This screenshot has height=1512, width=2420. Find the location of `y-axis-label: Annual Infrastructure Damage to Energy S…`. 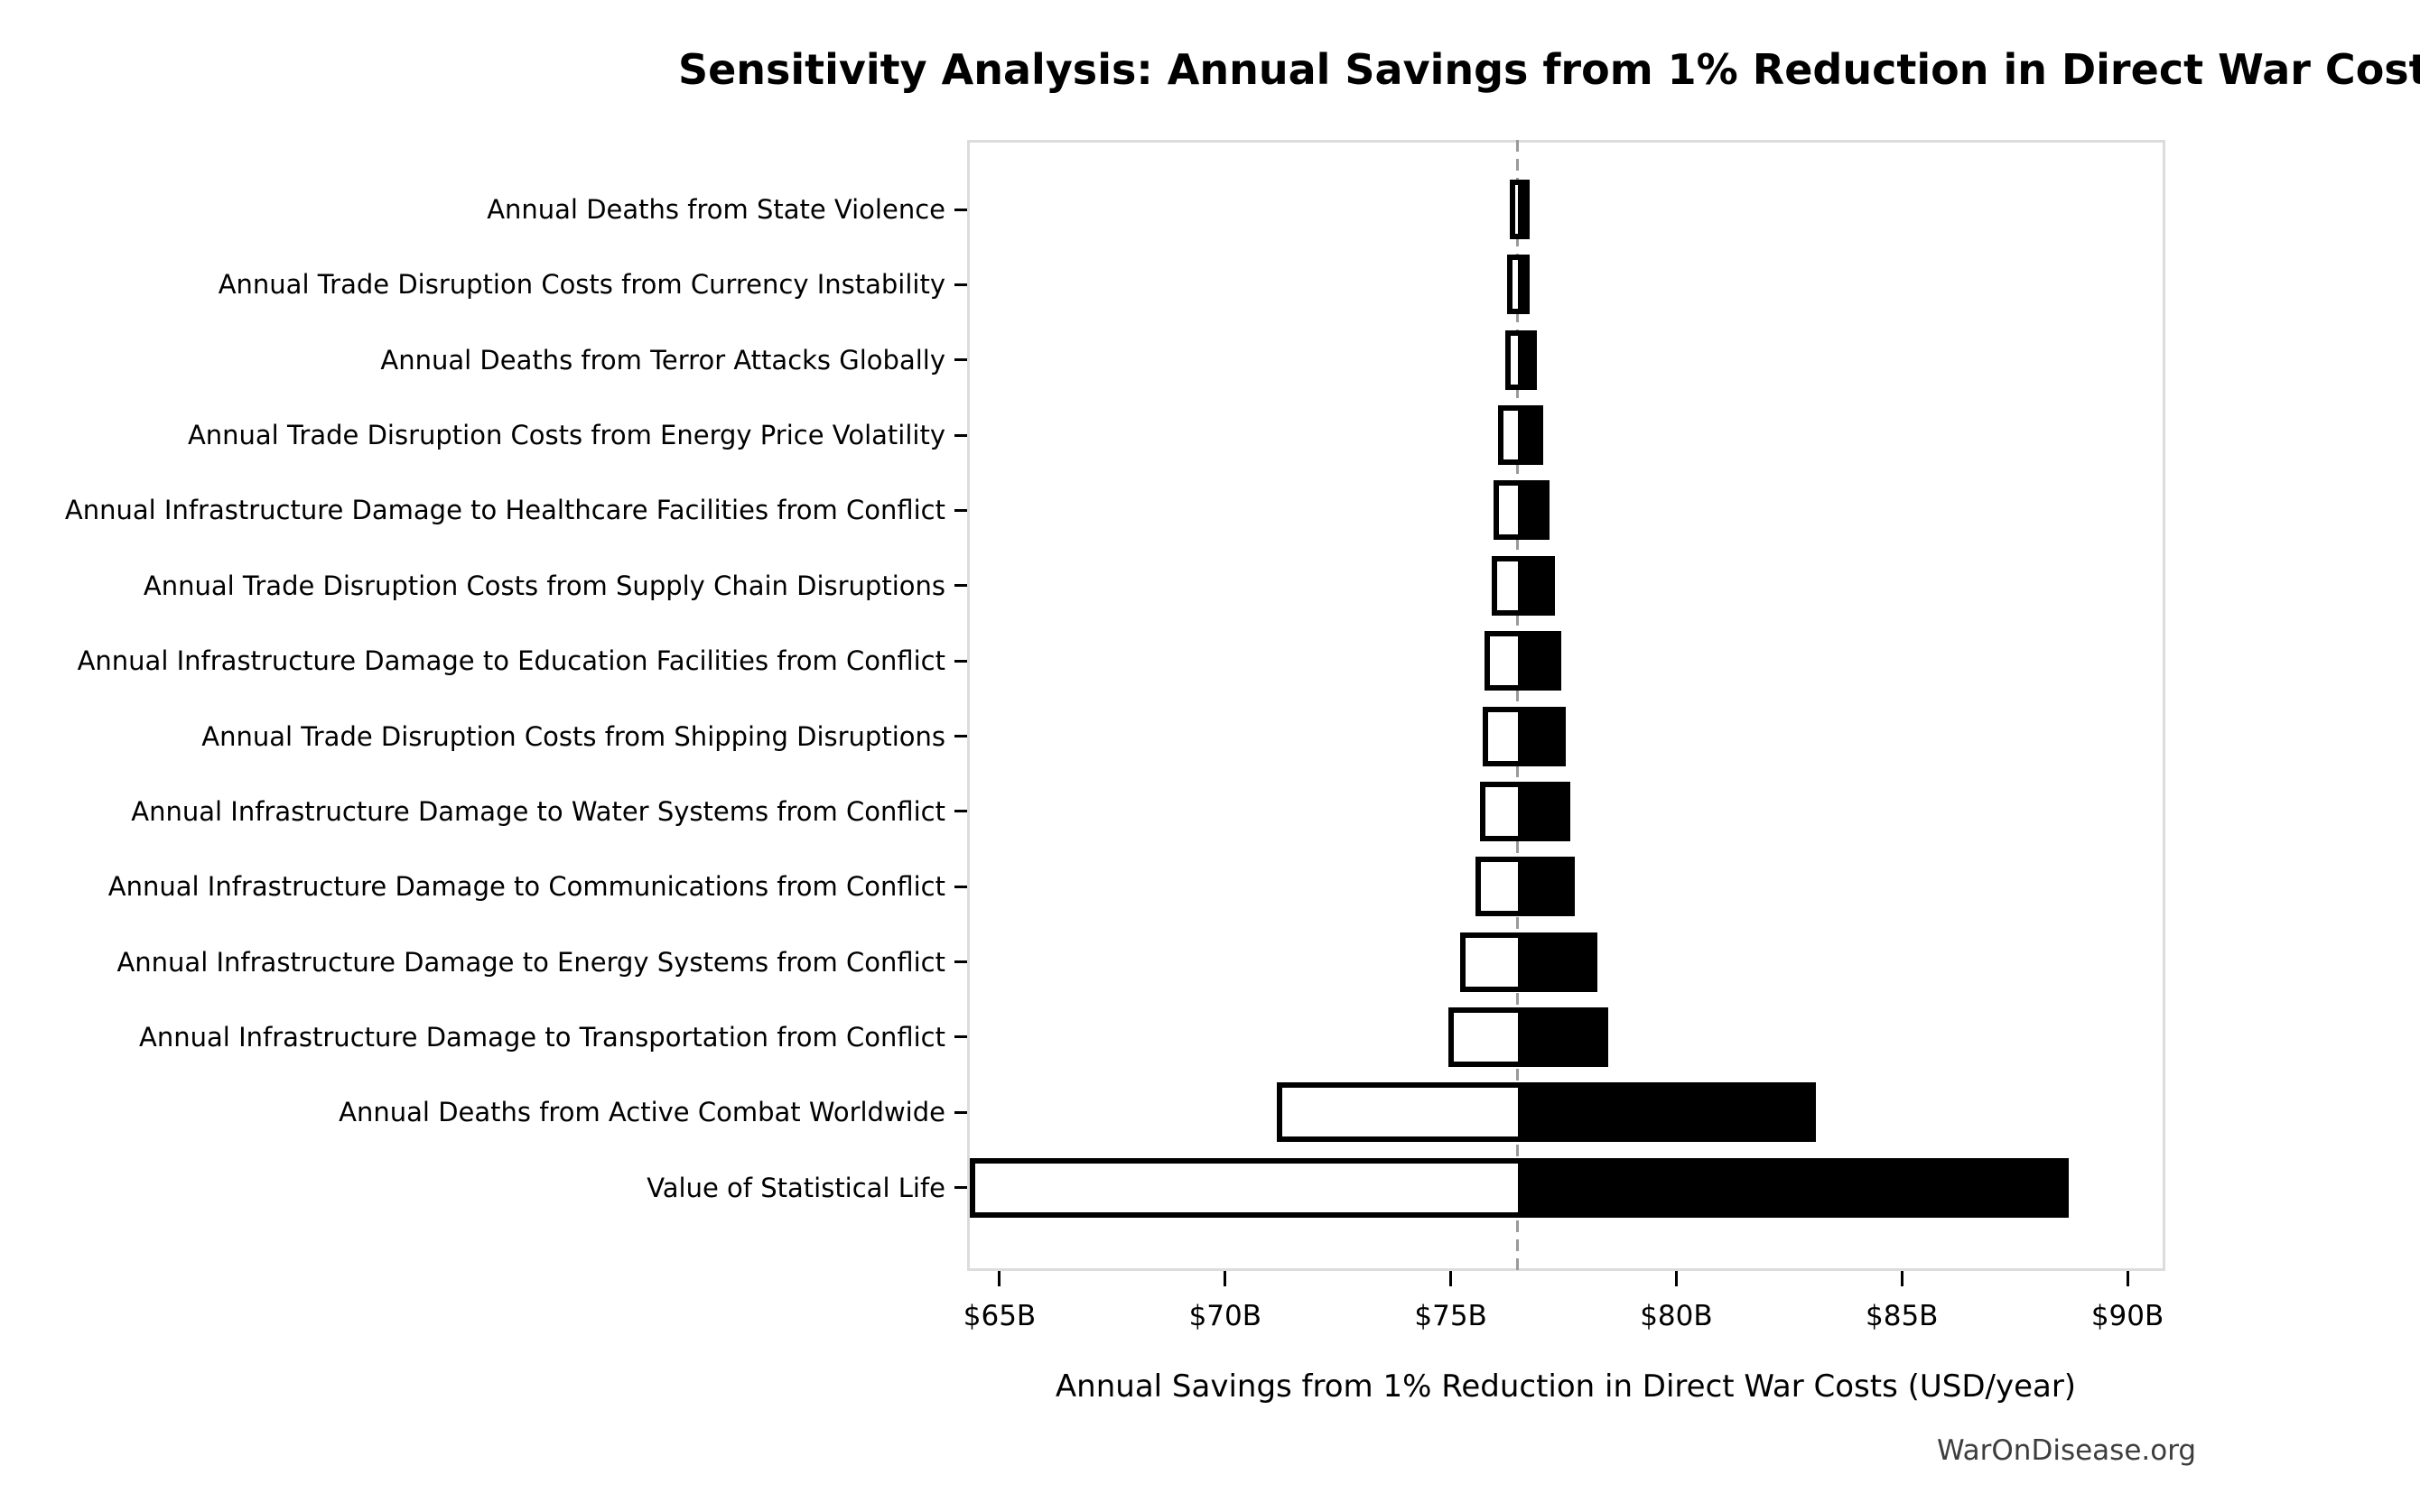

y-axis-label: Annual Infrastructure Damage to Energy S… is located at coordinates (531, 962).